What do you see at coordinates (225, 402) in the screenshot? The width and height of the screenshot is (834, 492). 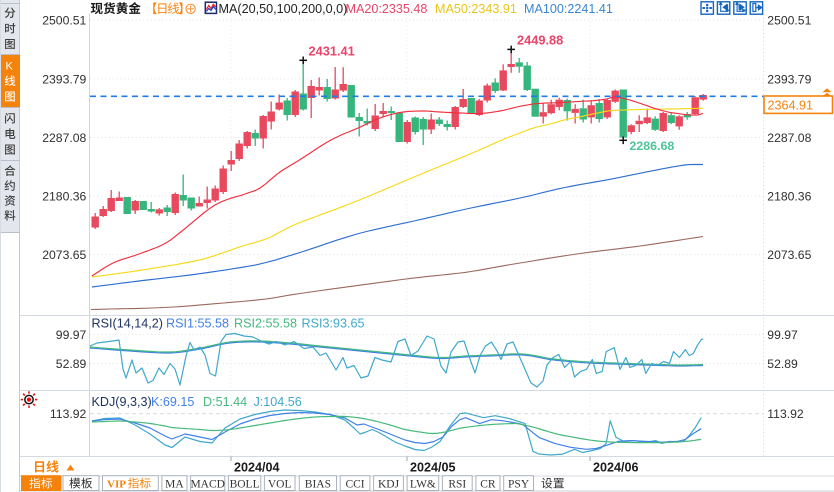 I see `svg-text: D:51.44` at bounding box center [225, 402].